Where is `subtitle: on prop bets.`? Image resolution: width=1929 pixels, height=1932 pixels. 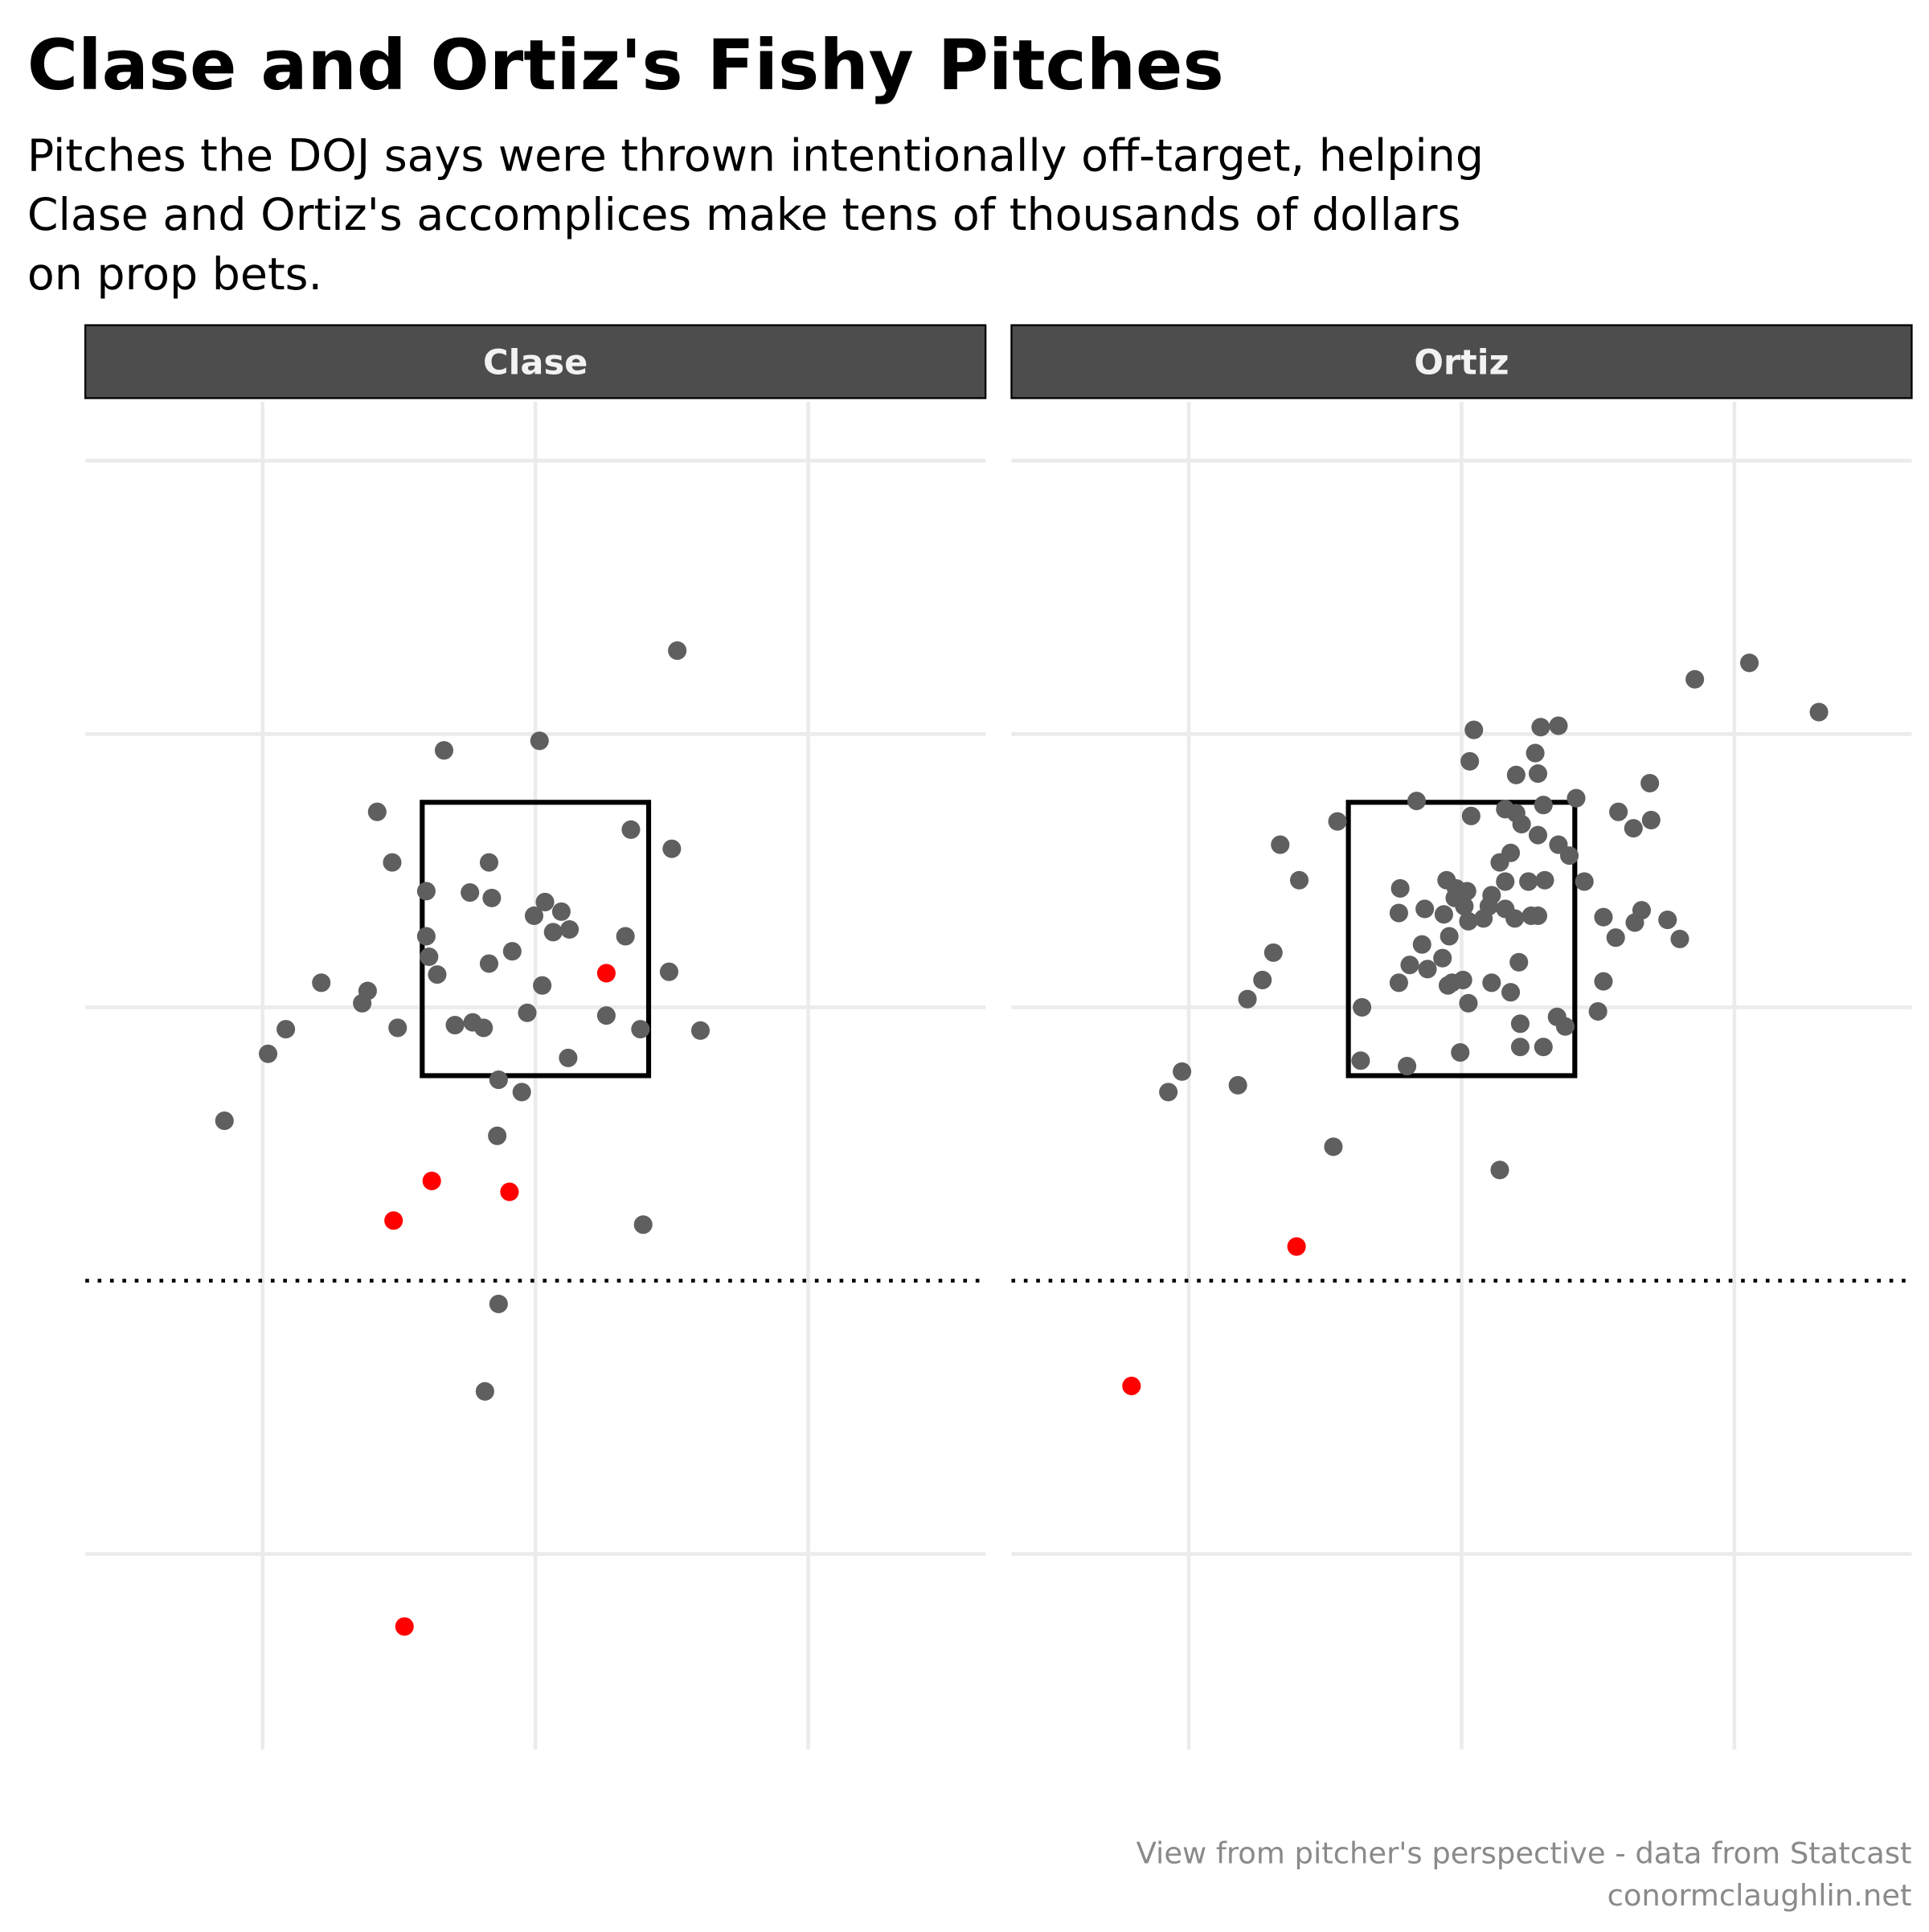
subtitle: on prop bets. is located at coordinates (174, 275).